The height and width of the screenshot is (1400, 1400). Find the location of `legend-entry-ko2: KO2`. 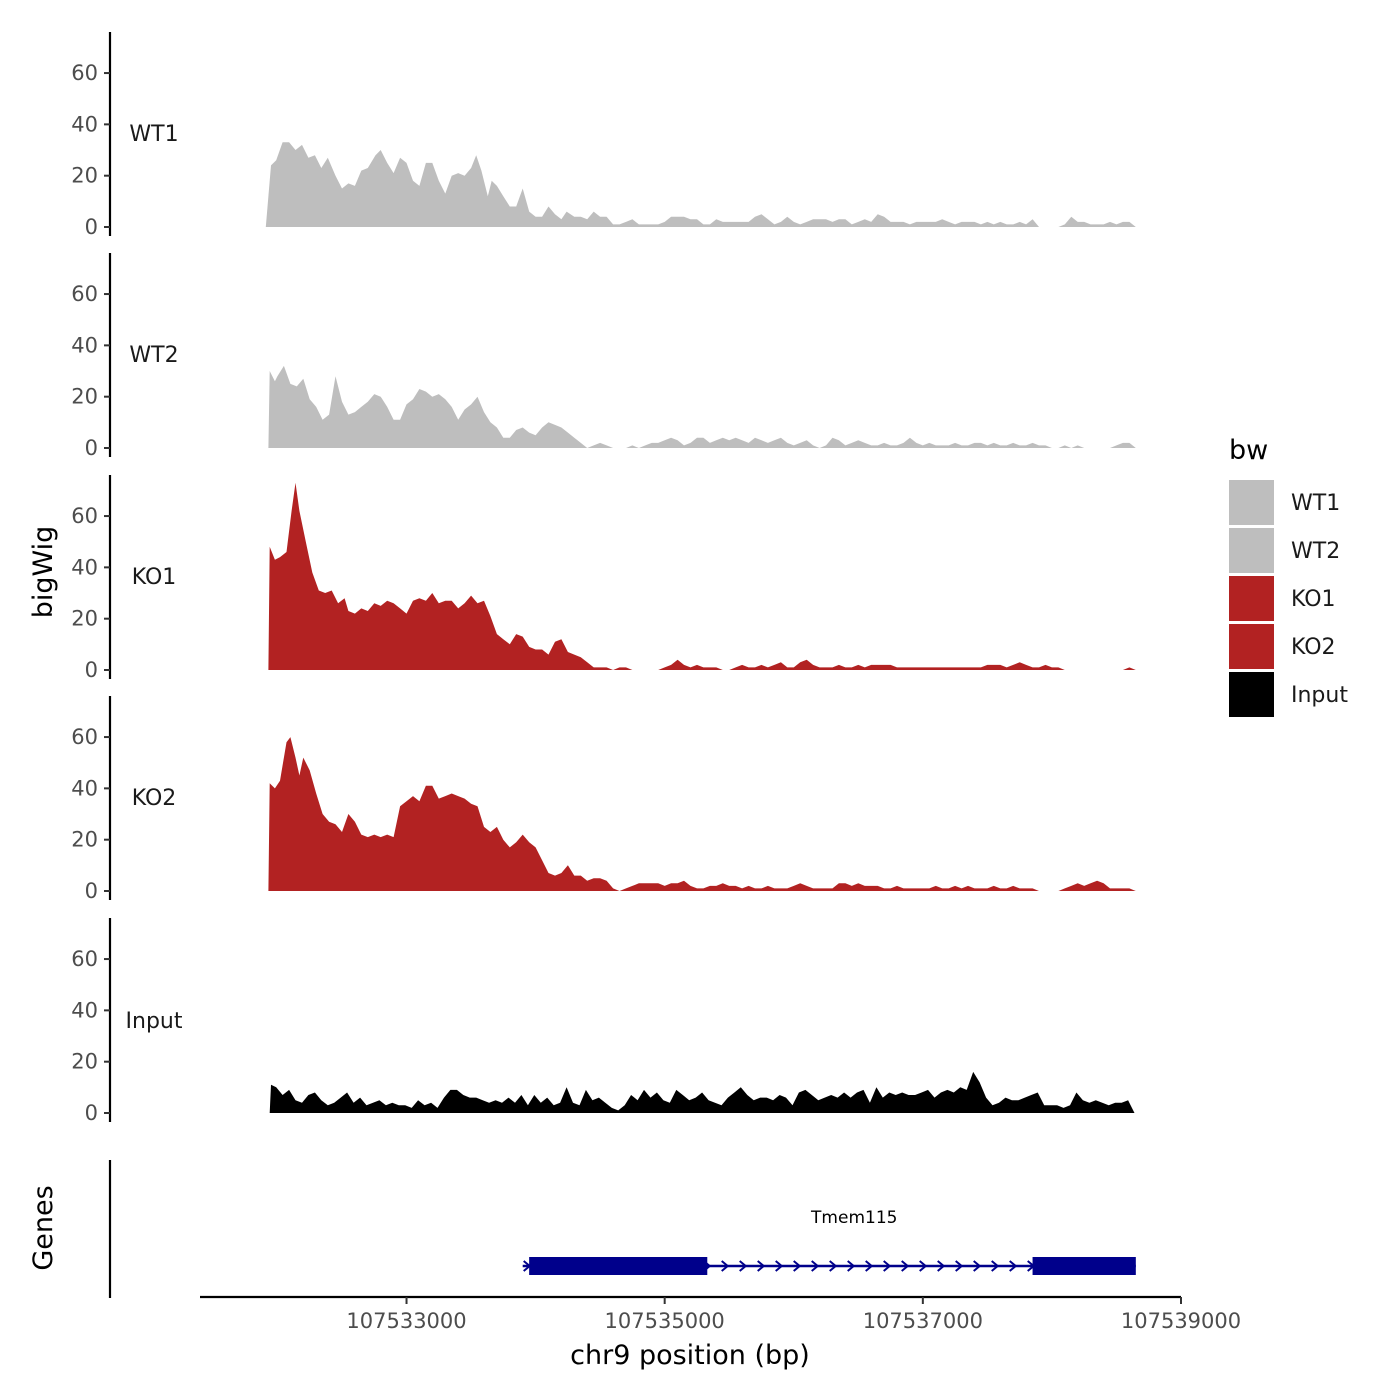

legend-entry-ko2: KO2 is located at coordinates (1282, 646).